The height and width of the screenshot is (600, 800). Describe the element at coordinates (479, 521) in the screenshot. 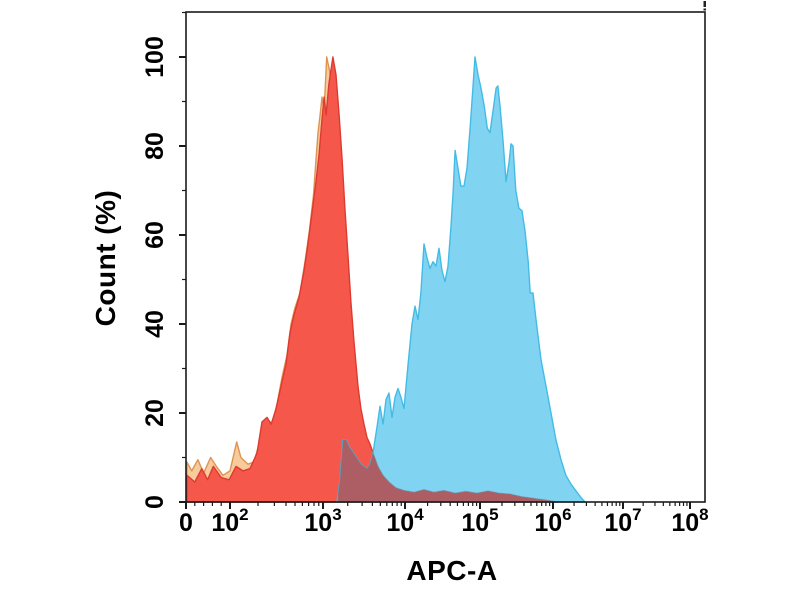

I see `x-tick-label: 10⁵` at that location.